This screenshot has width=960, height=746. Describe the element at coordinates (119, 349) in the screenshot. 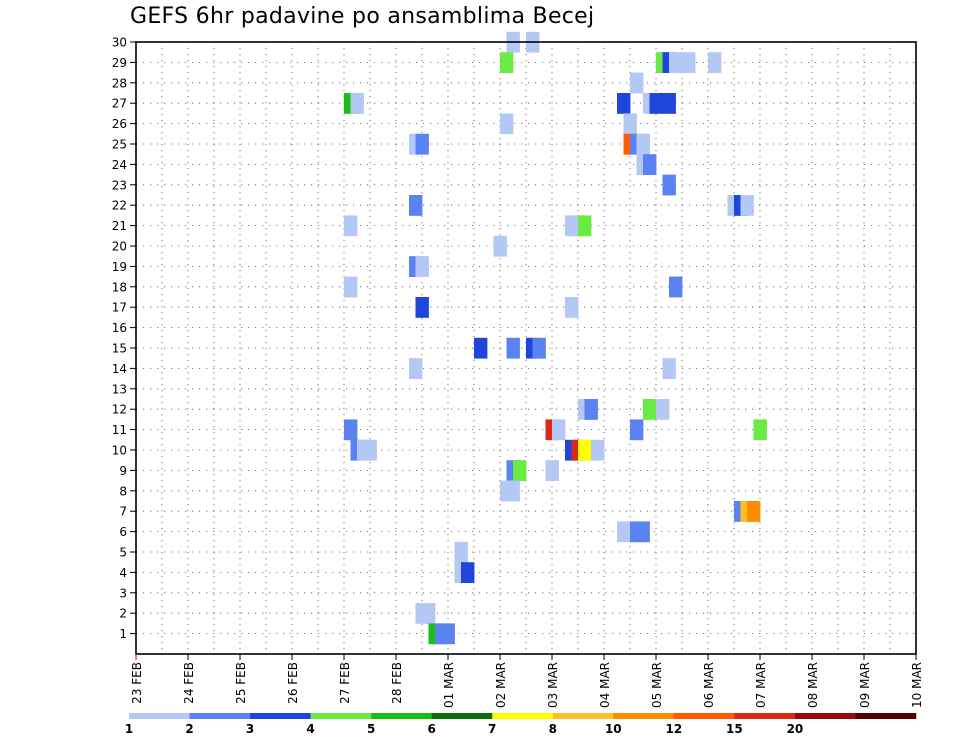

I see `y-tick-label: 15` at that location.